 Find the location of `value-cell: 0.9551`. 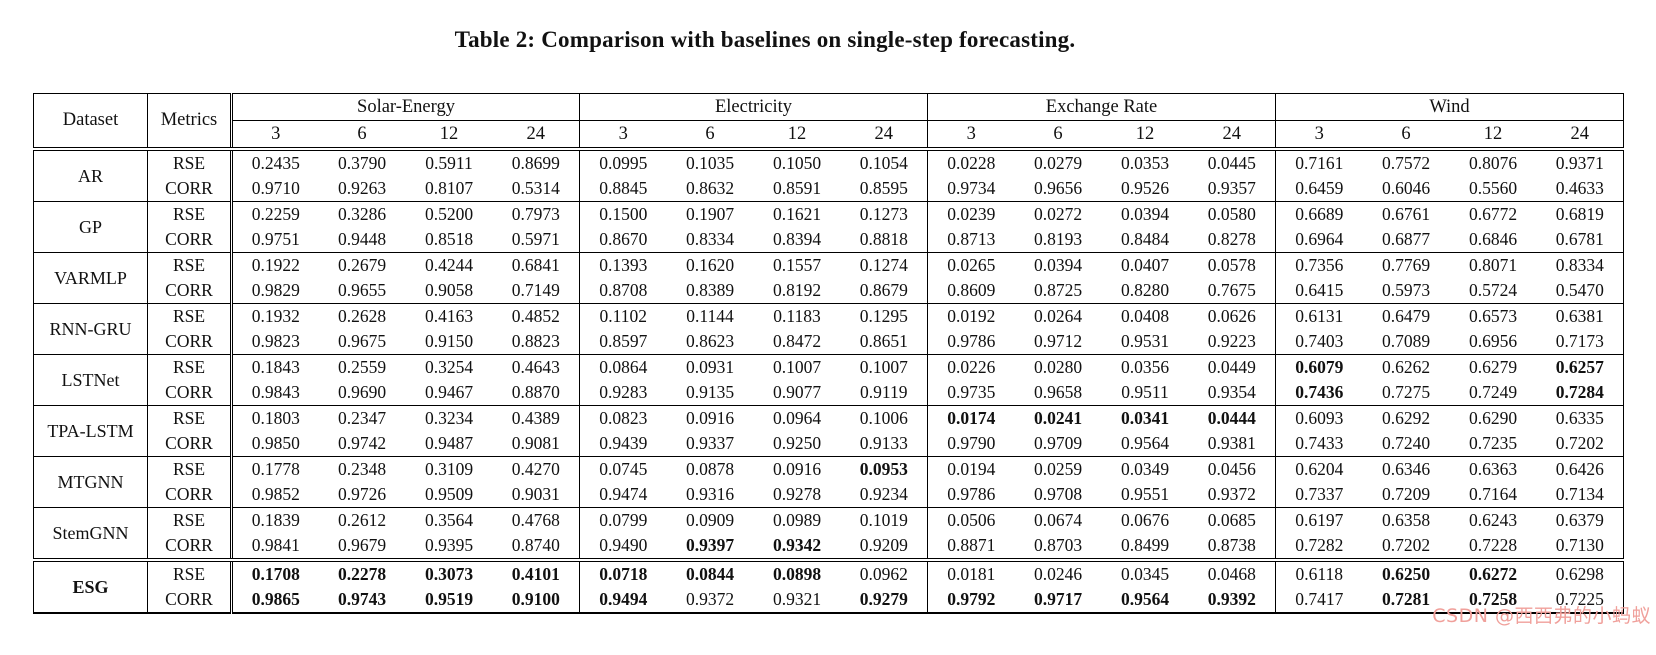

value-cell: 0.9551 is located at coordinates (1145, 494).